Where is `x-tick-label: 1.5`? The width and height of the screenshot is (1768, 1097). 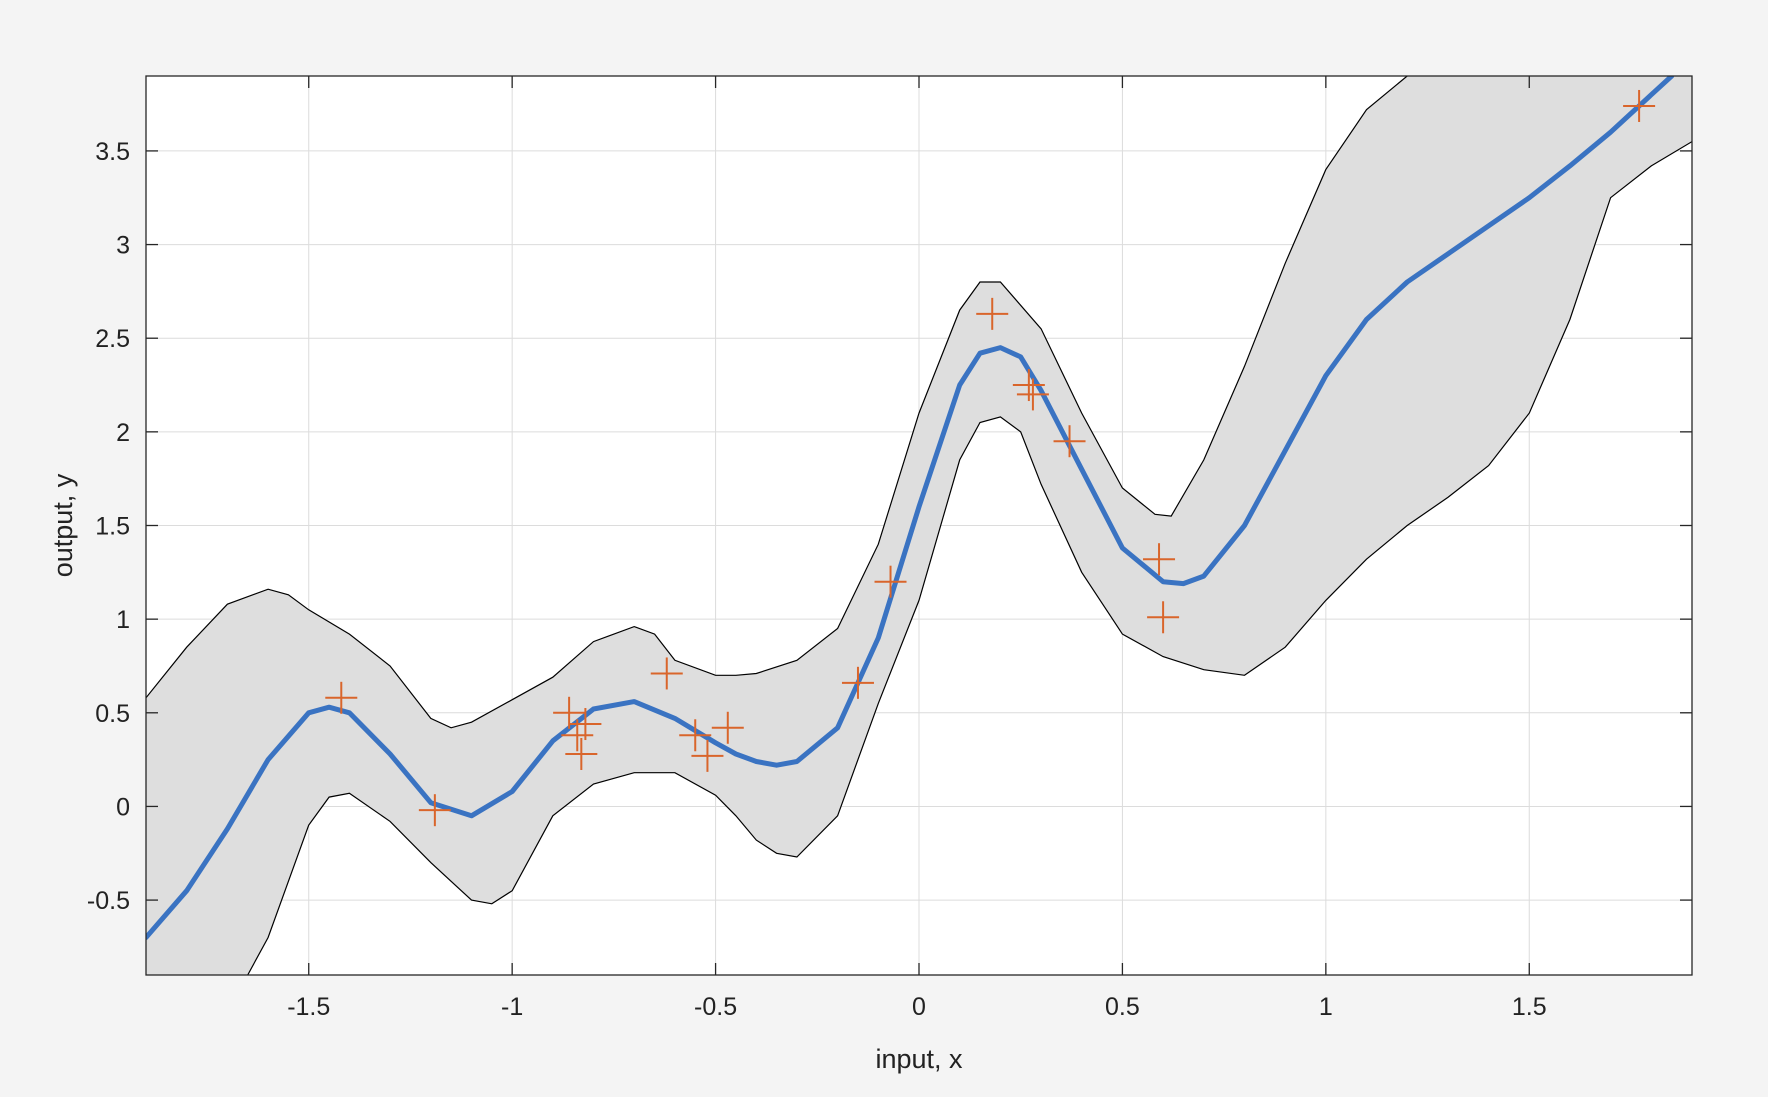
x-tick-label: 1.5 is located at coordinates (1529, 1007).